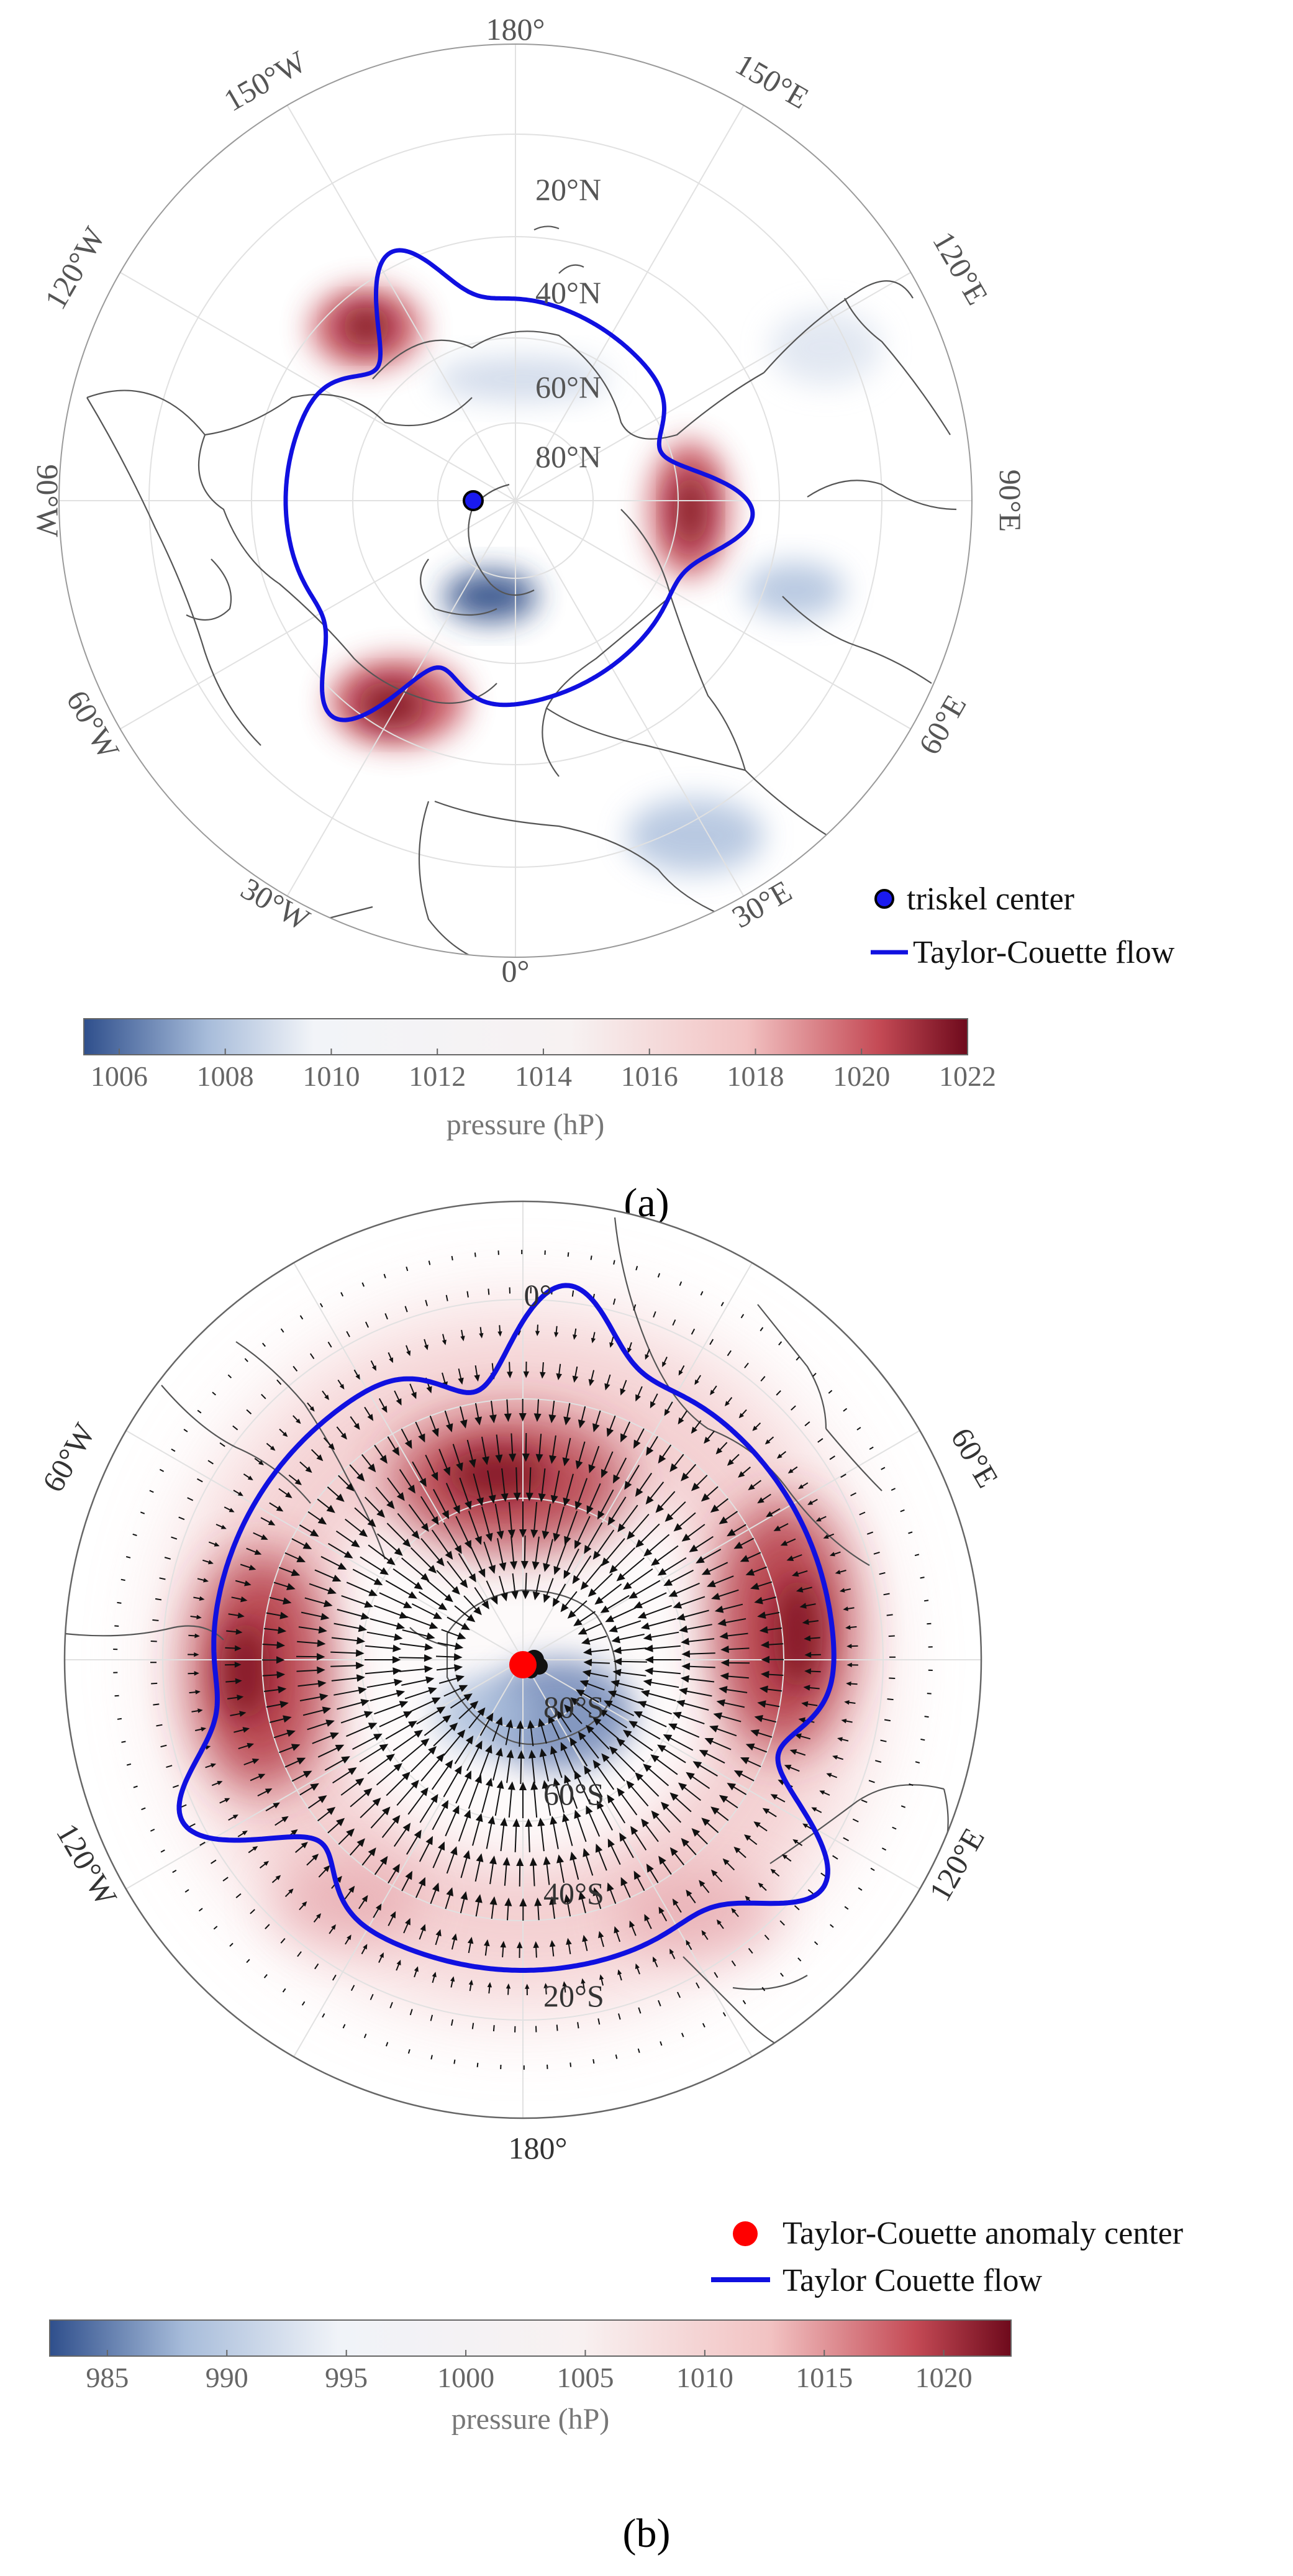 This screenshot has height=2576, width=1293. I want to click on graticule-meridian, so click(408, 1858).